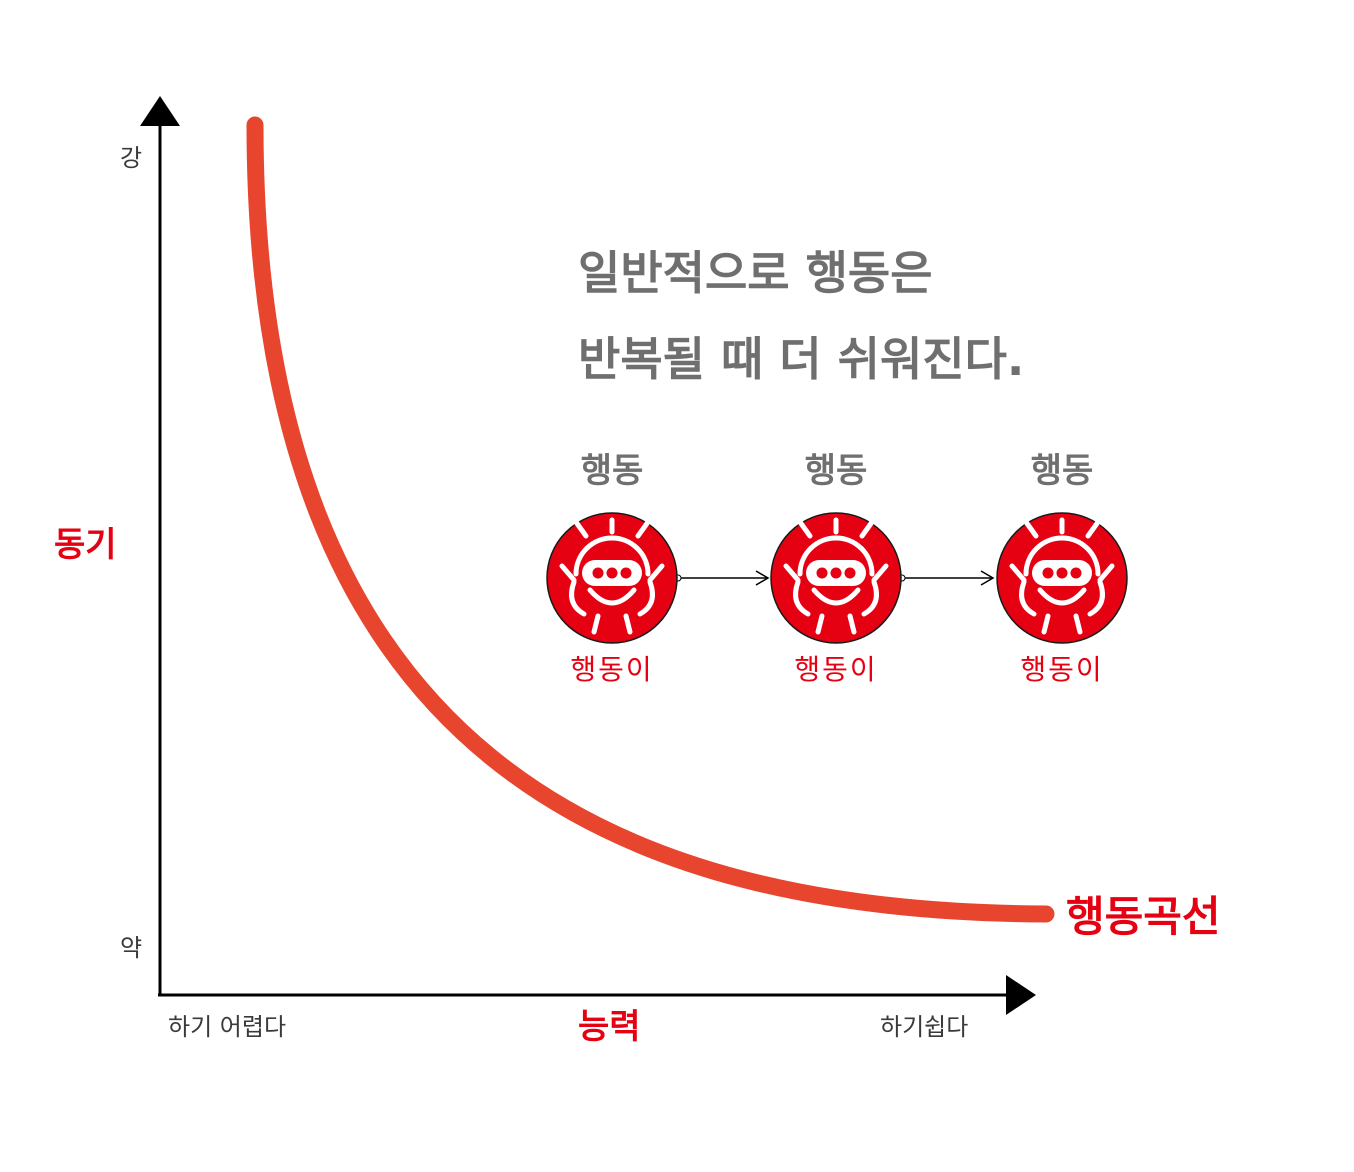 Image resolution: width=1354 pixels, height=1172 pixels. Describe the element at coordinates (924, 1027) in the screenshot. I see `x-axis-right-label: 하기쉽다` at that location.